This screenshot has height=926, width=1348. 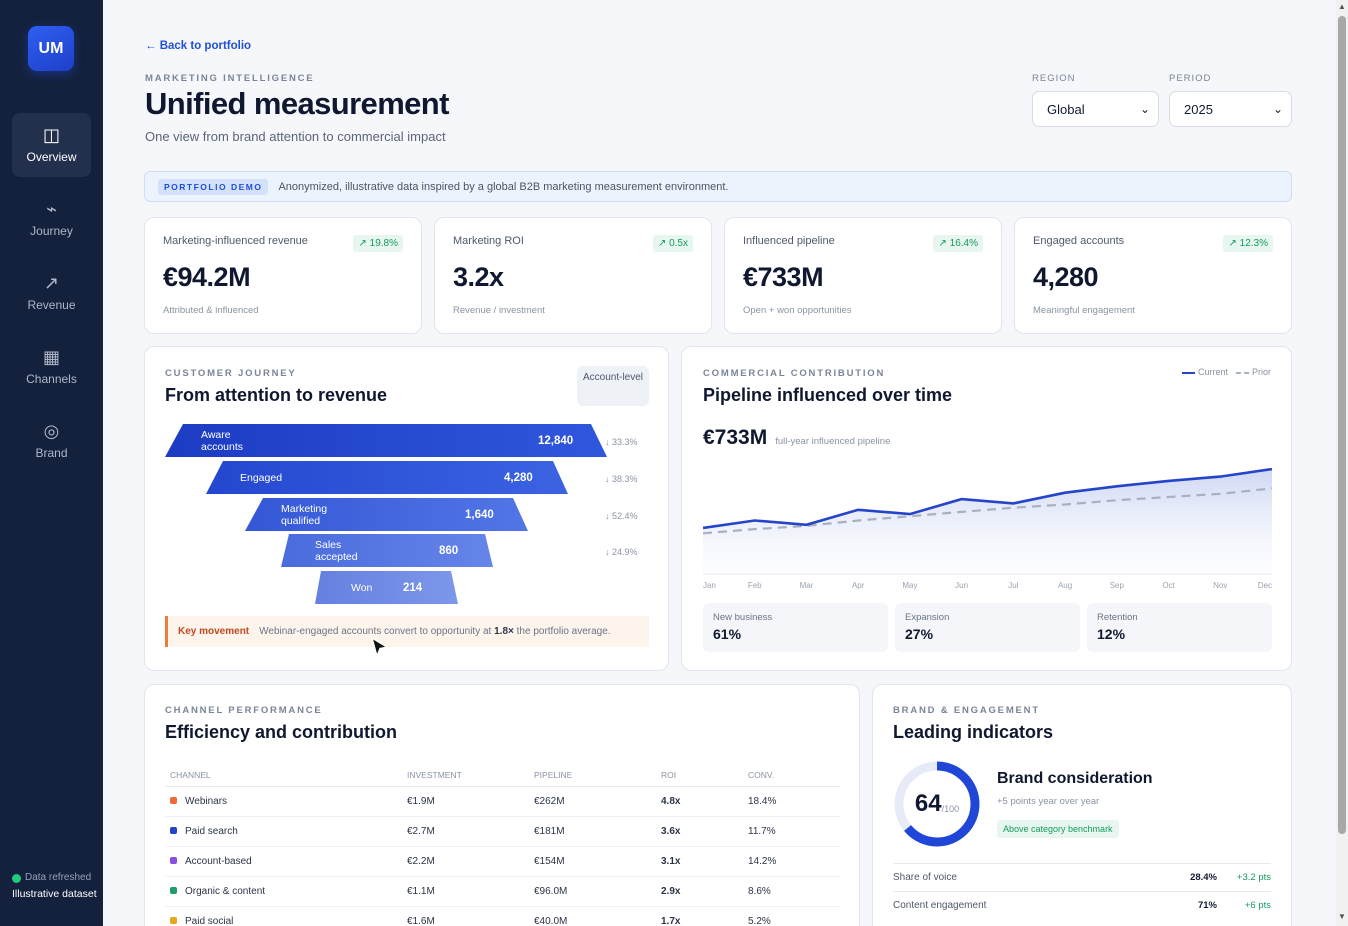 What do you see at coordinates (465, 831) in the screenshot?
I see `investment-cell: €2.7M` at bounding box center [465, 831].